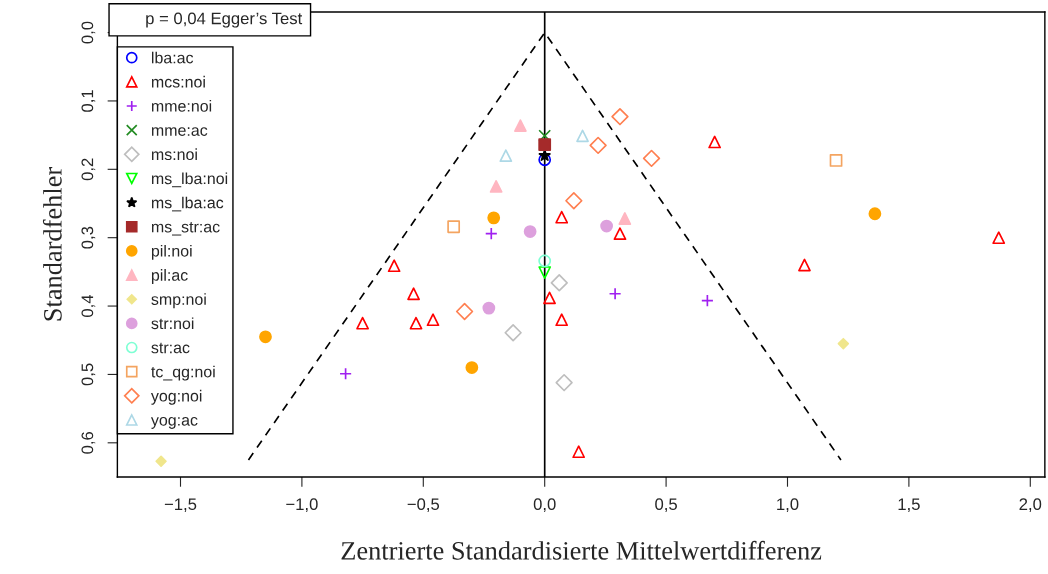 This screenshot has height=574, width=1048. What do you see at coordinates (423, 505) in the screenshot?
I see `x-tick-label: −0,5` at bounding box center [423, 505].